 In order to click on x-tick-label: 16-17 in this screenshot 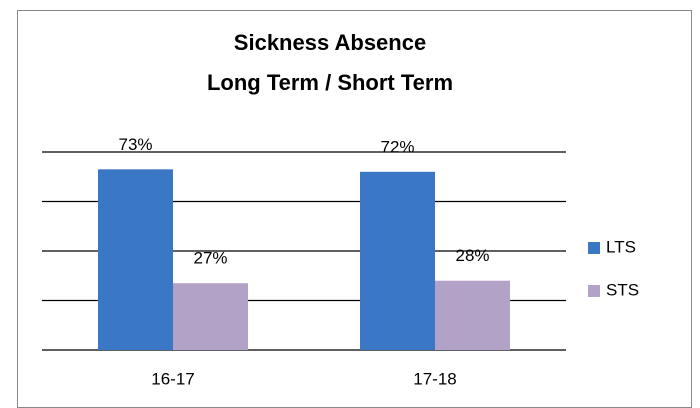, I will do `click(172, 378)`.